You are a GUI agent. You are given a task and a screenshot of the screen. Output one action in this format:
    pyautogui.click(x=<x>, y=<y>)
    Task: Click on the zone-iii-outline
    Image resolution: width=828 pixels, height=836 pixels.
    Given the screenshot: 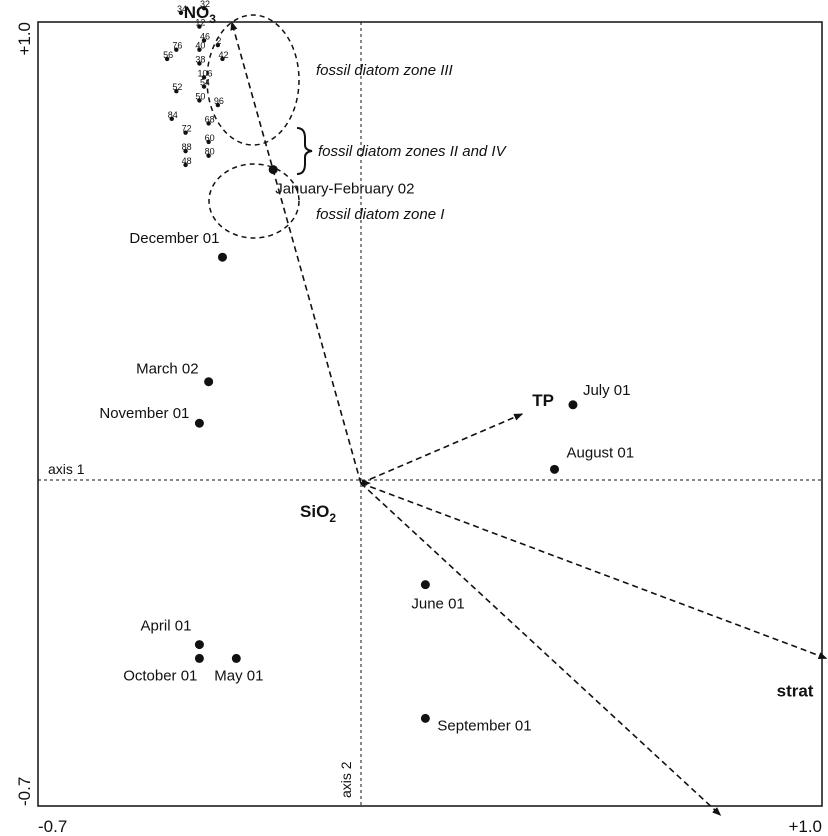 What is the action you would take?
    pyautogui.click(x=253, y=80)
    